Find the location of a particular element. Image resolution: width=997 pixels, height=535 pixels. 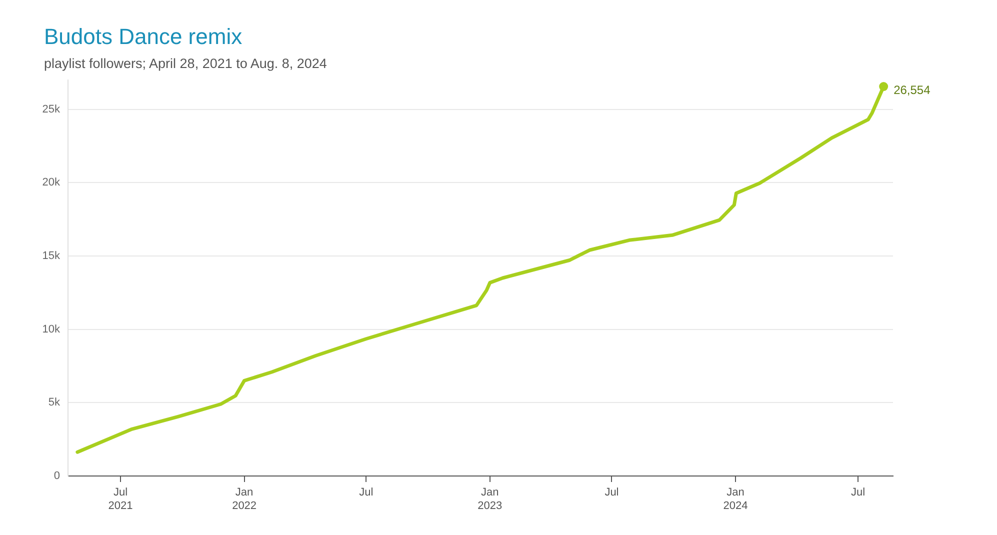

x-tick-label: Jan 2024 is located at coordinates (735, 499).